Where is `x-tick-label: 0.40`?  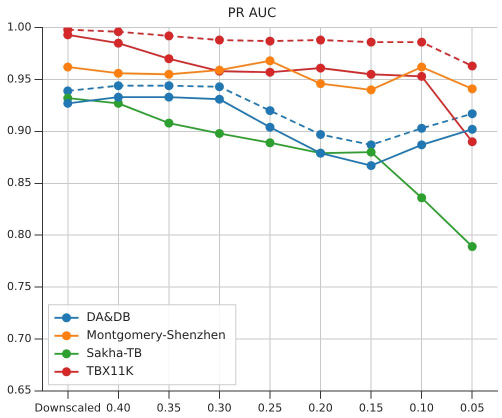
x-tick-label: 0.40 is located at coordinates (118, 407).